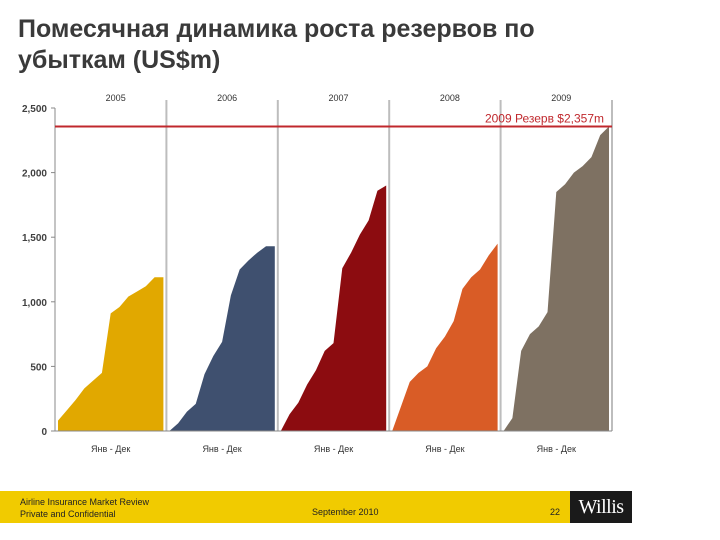 The height and width of the screenshot is (540, 720). What do you see at coordinates (276, 29) in the screenshot?
I see `page-title-line-1: Помесячная динамика роста резервов по` at bounding box center [276, 29].